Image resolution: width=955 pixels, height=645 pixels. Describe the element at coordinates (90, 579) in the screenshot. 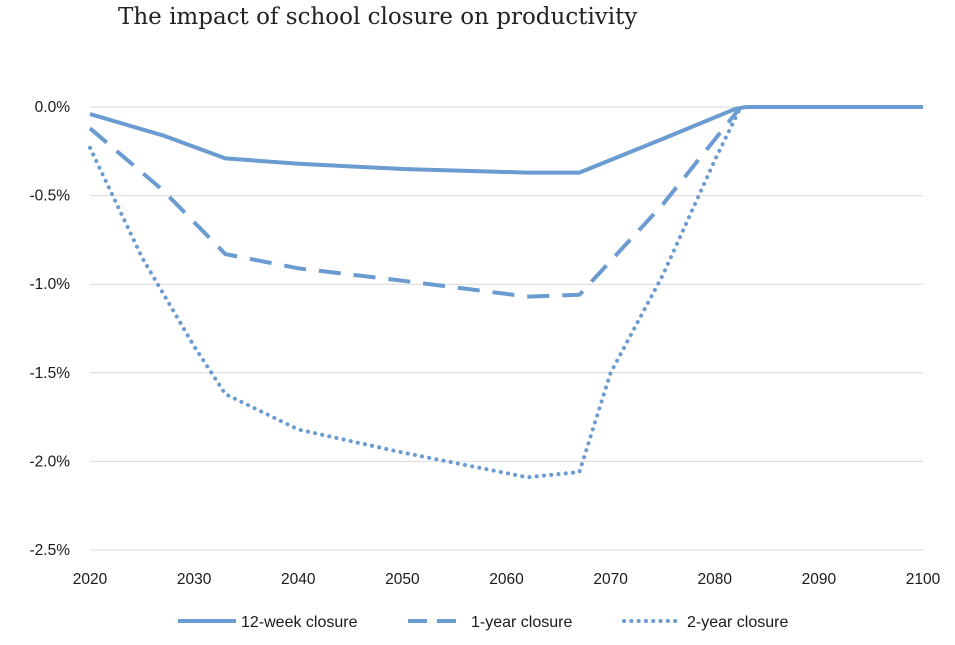

I see `x-tick-label: 2020` at that location.